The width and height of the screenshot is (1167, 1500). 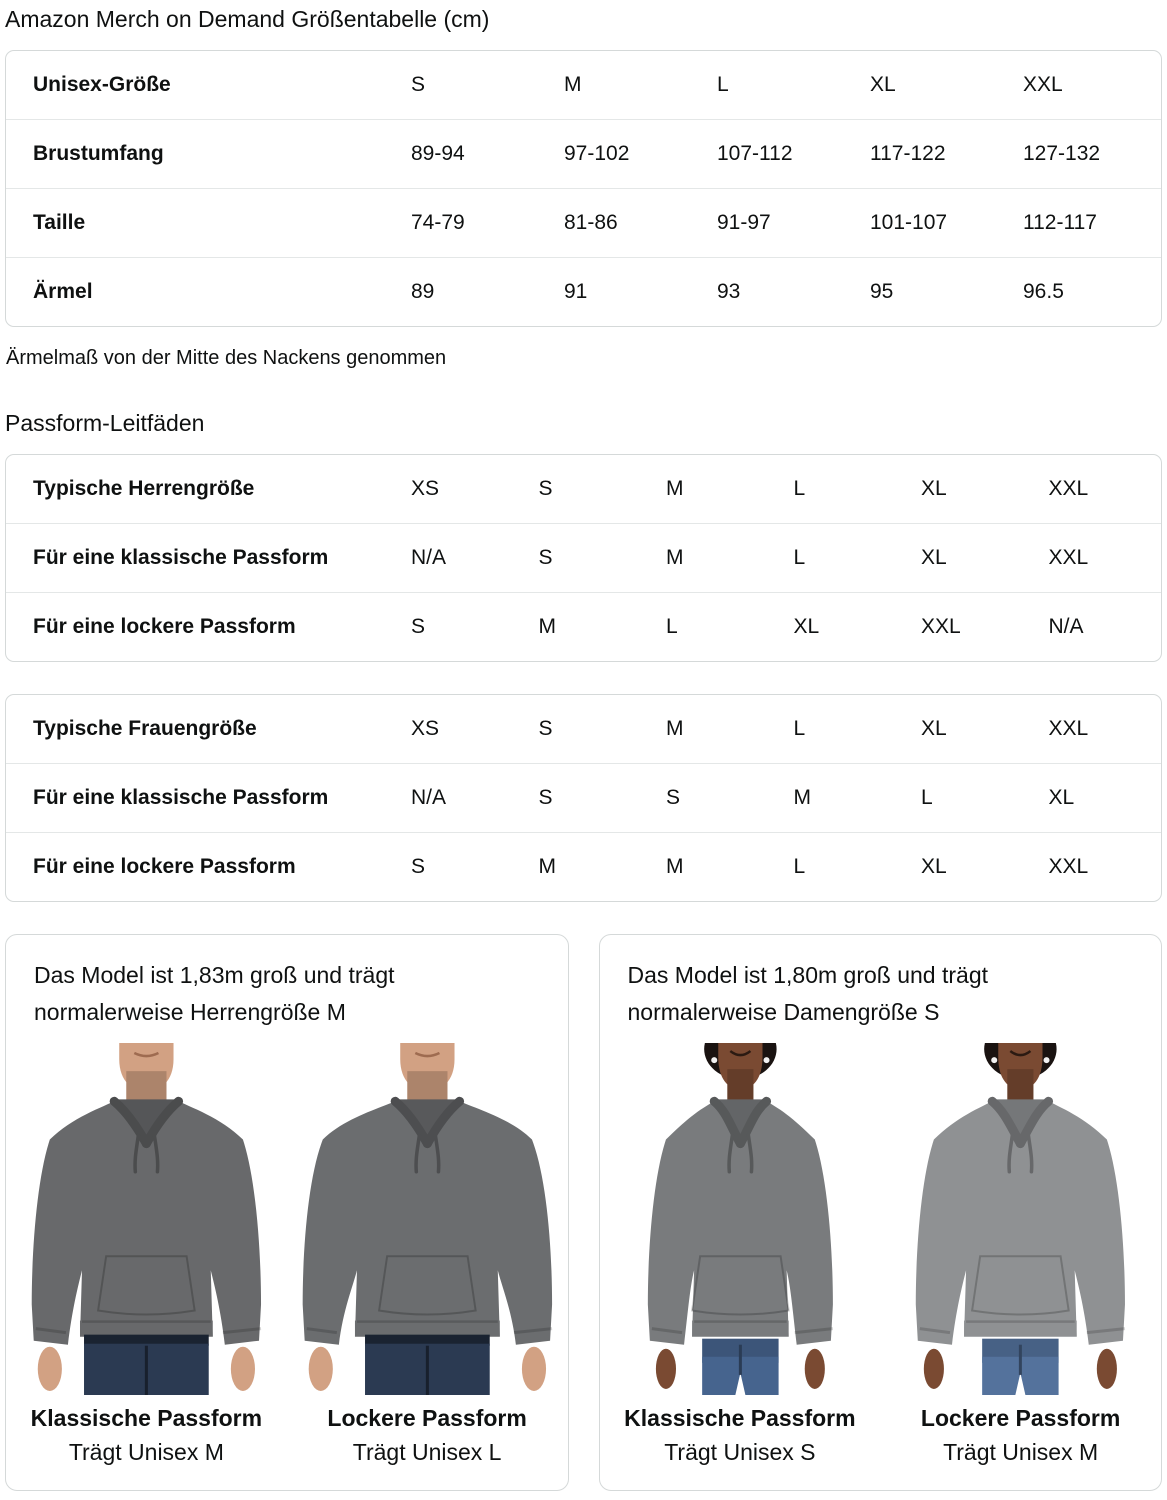 I want to click on table-row: Typische Herrengröße XS S M L XL XXL, so click(x=583, y=489).